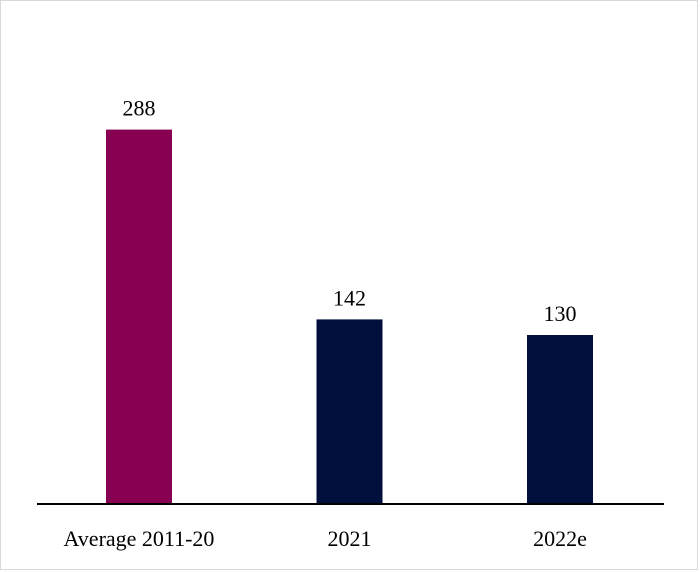  What do you see at coordinates (560, 538) in the screenshot?
I see `x-tick-label-3: 2022e` at bounding box center [560, 538].